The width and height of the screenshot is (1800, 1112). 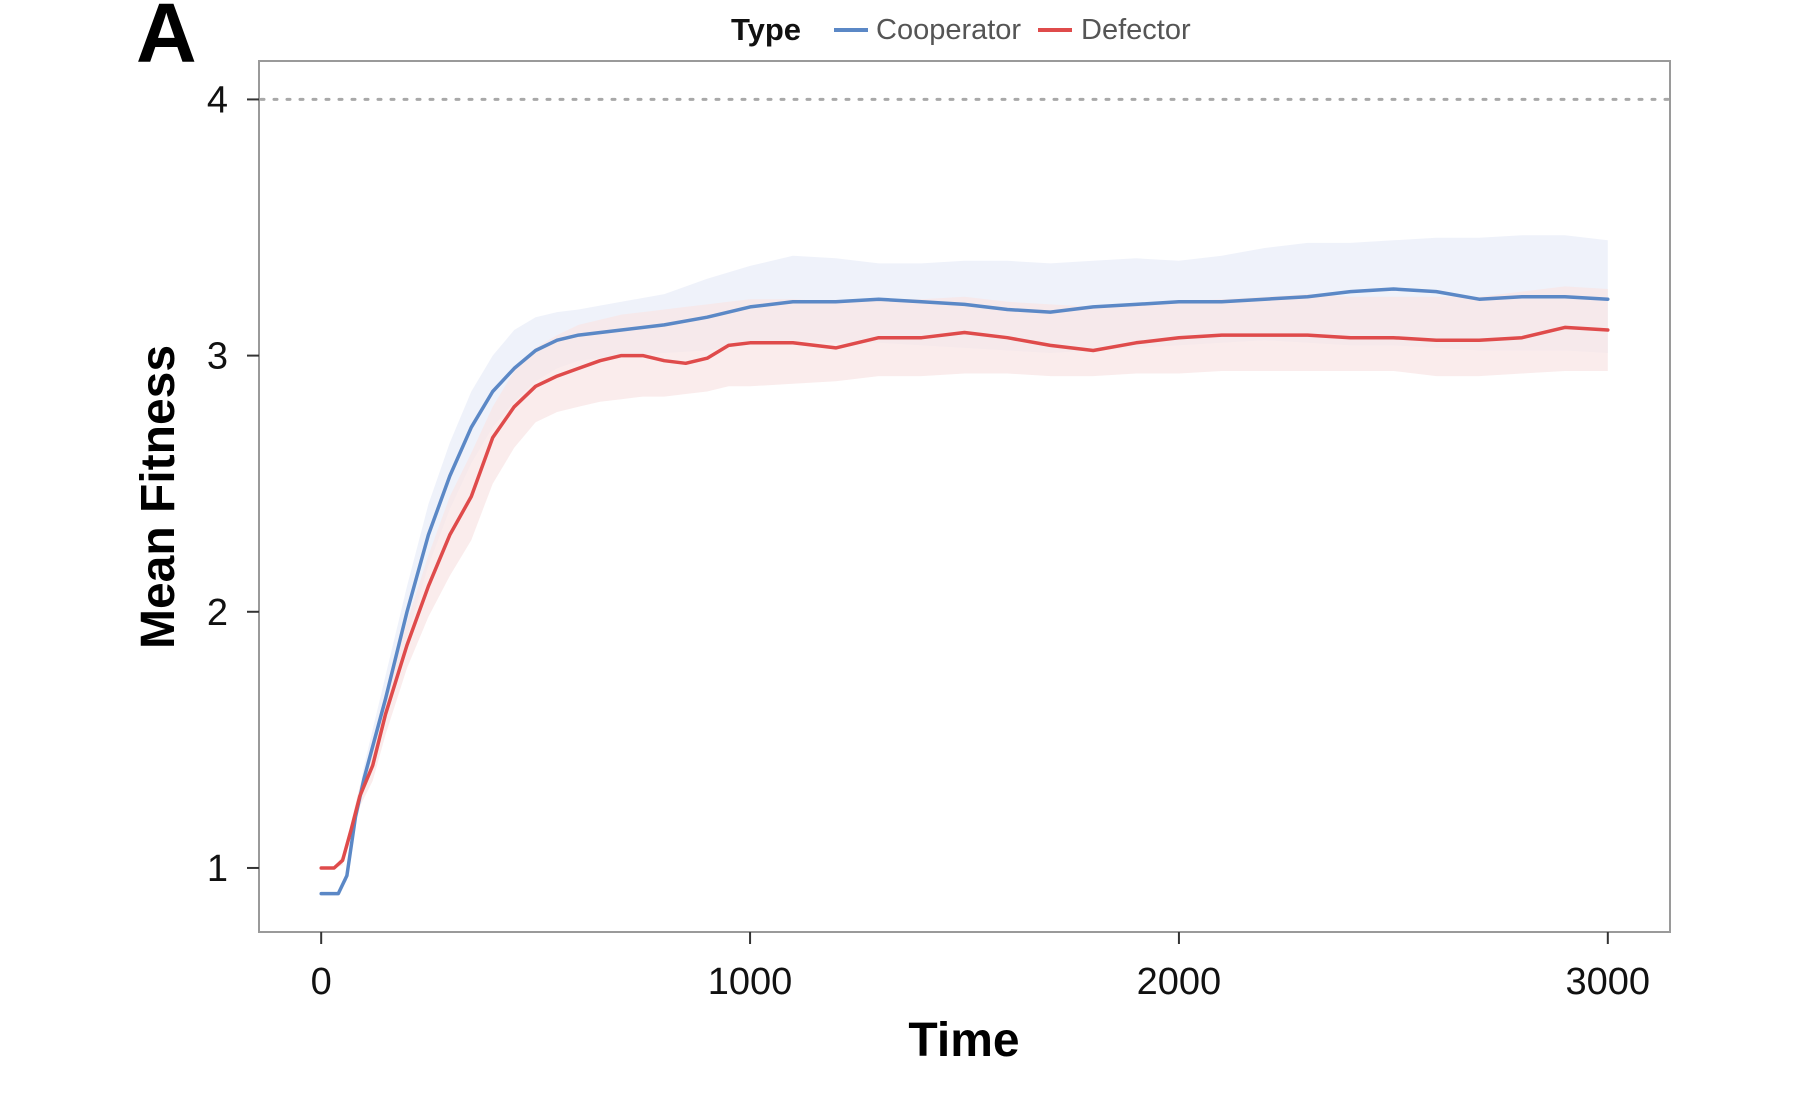 What do you see at coordinates (766, 29) in the screenshot?
I see `legend-title: Type` at bounding box center [766, 29].